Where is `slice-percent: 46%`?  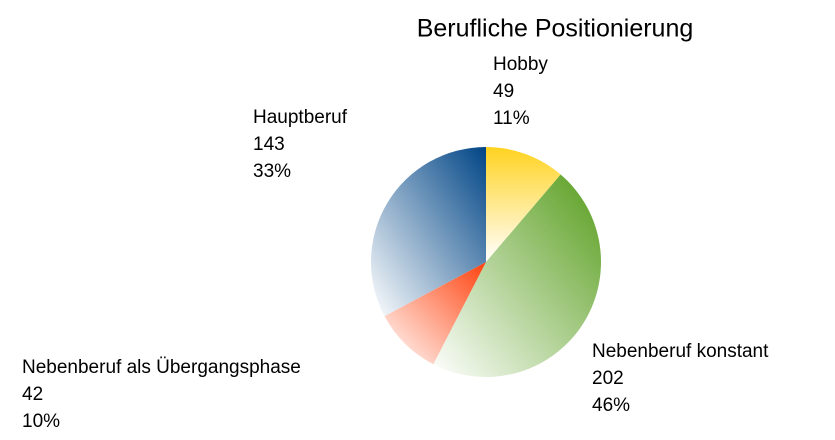 slice-percent: 46% is located at coordinates (611, 405).